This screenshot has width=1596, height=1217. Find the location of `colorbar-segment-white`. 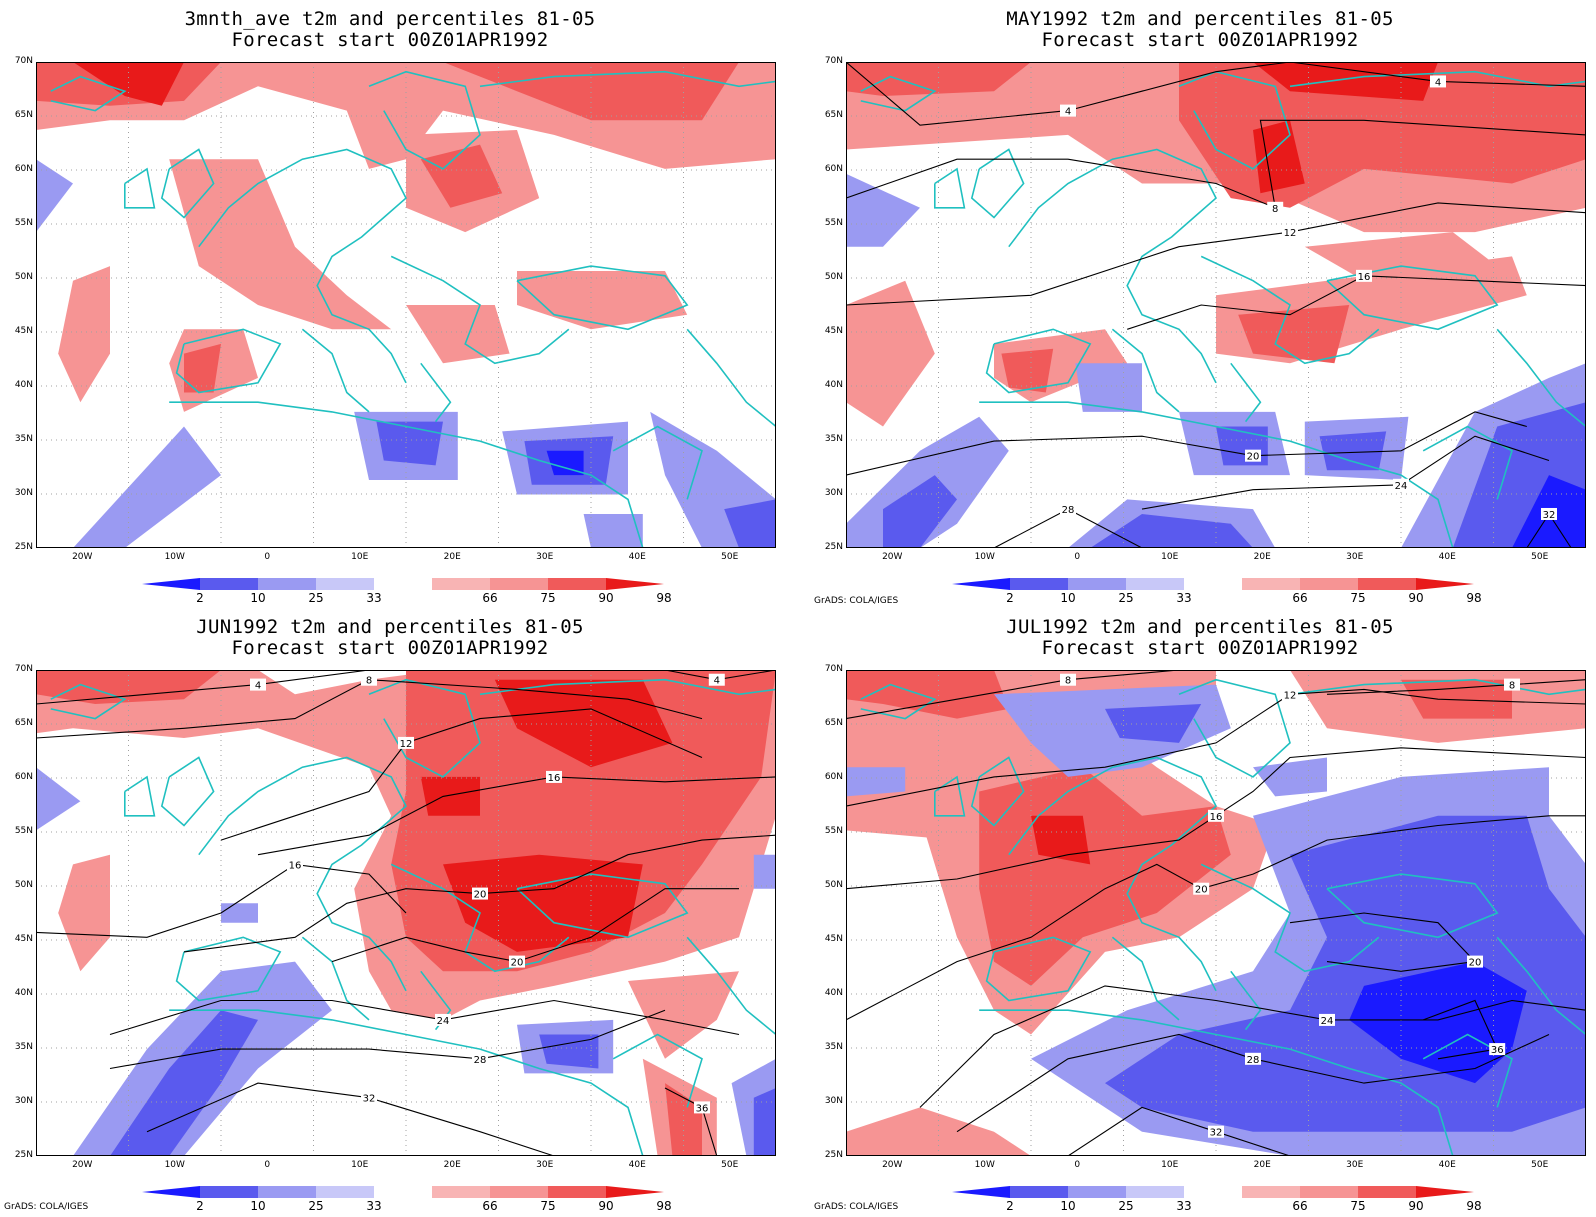

colorbar-segment-white is located at coordinates (403, 584).